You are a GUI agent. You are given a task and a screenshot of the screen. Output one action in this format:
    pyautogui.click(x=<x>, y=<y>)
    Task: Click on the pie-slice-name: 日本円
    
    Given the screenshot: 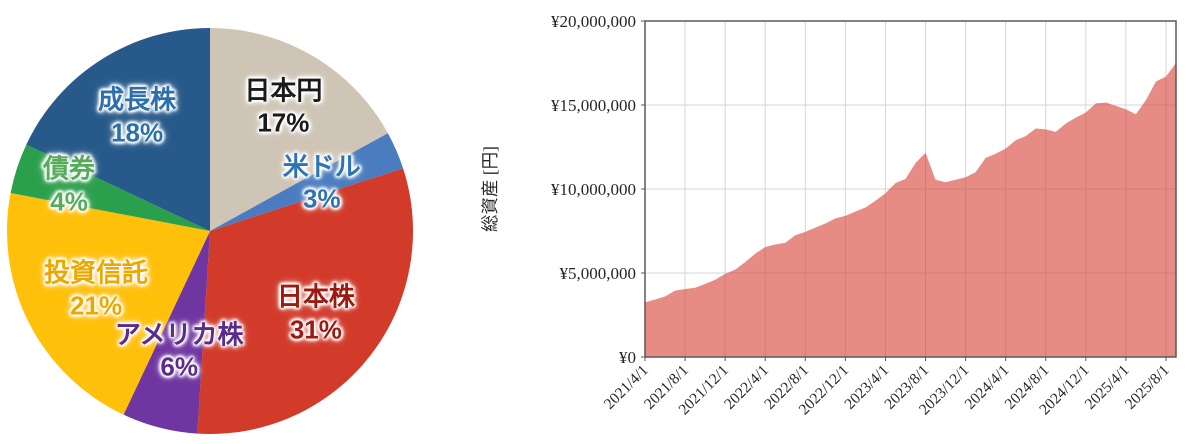 What is the action you would take?
    pyautogui.click(x=283, y=90)
    